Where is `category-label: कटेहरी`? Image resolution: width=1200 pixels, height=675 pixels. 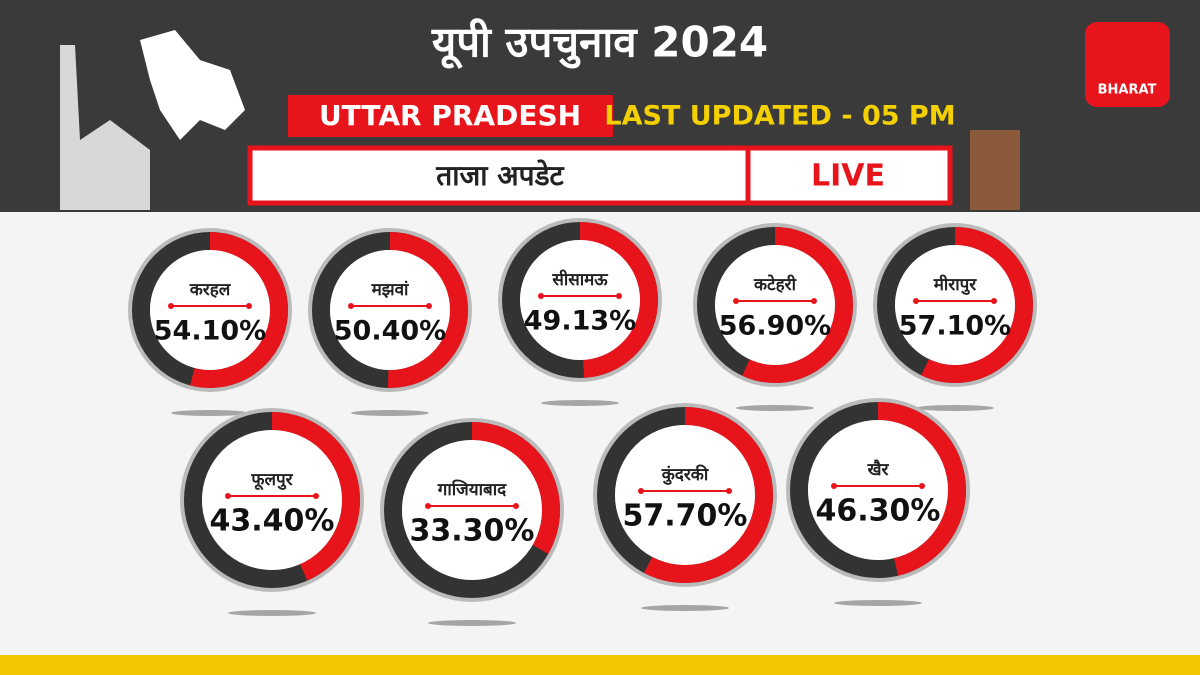 category-label: कटेहरी is located at coordinates (775, 284).